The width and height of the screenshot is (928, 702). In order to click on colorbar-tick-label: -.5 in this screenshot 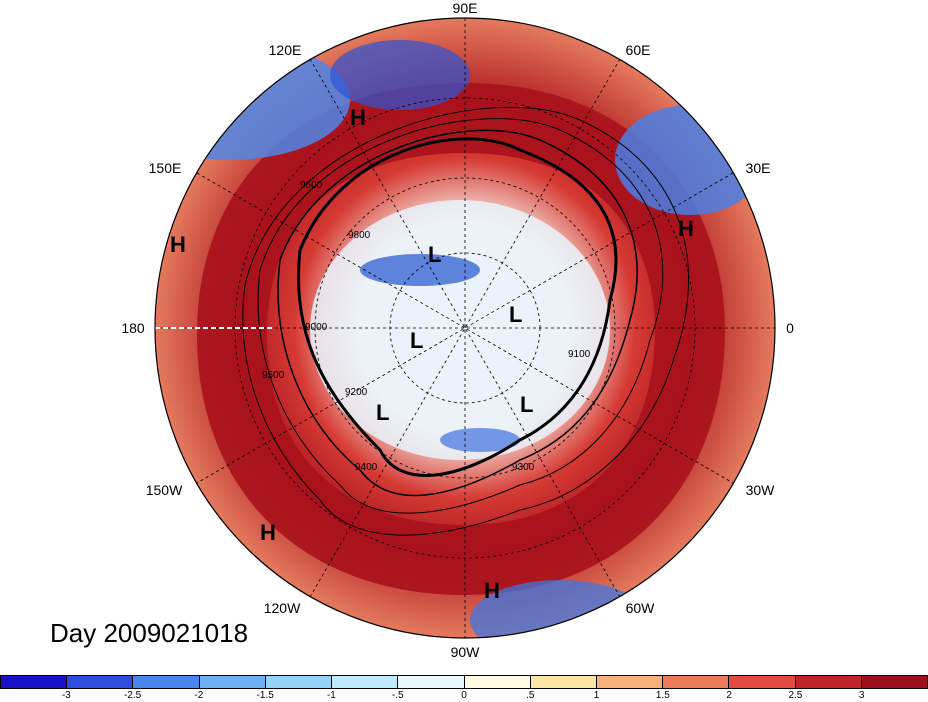, I will do `click(397, 695)`.